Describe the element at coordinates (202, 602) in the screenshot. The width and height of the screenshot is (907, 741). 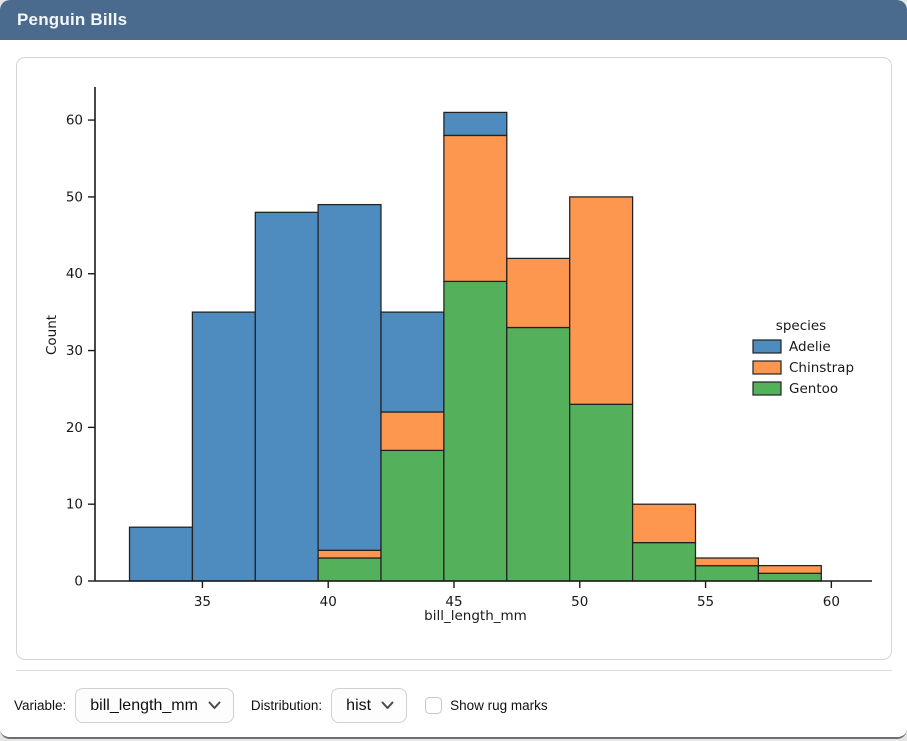
I see `x-tick-label: 35` at that location.